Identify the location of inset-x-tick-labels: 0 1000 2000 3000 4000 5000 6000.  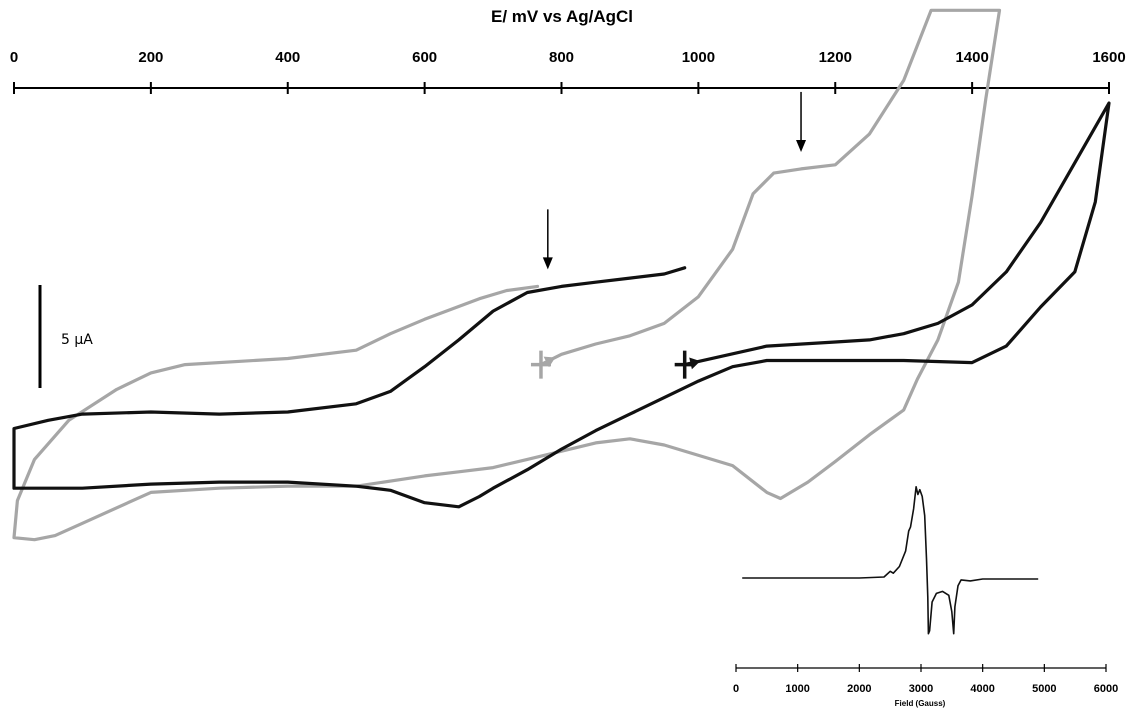
(925, 689).